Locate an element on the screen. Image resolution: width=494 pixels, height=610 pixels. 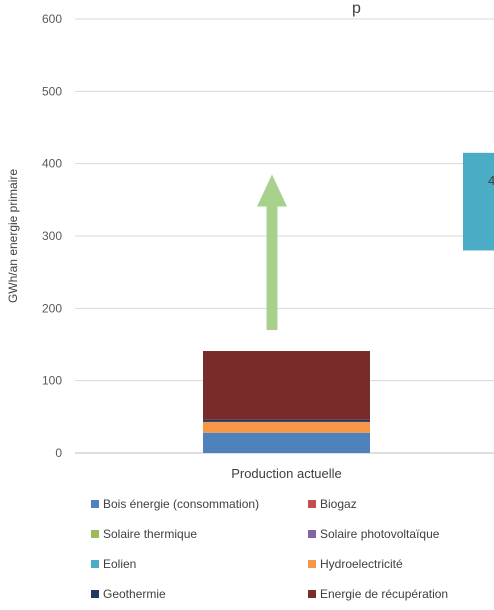
data-label-clipped: 4 is located at coordinates (491, 180).